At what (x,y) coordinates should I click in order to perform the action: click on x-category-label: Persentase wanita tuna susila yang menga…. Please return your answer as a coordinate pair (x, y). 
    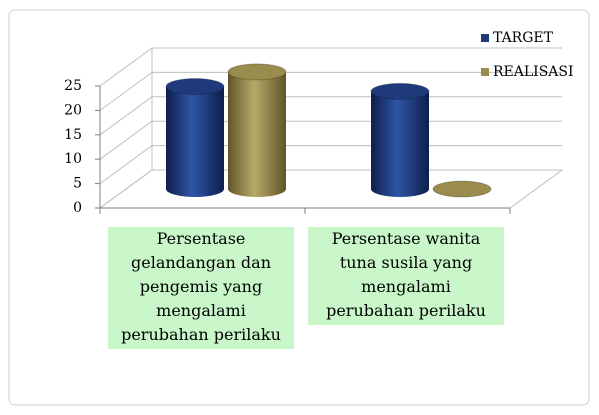
    Looking at the image, I should click on (406, 276).